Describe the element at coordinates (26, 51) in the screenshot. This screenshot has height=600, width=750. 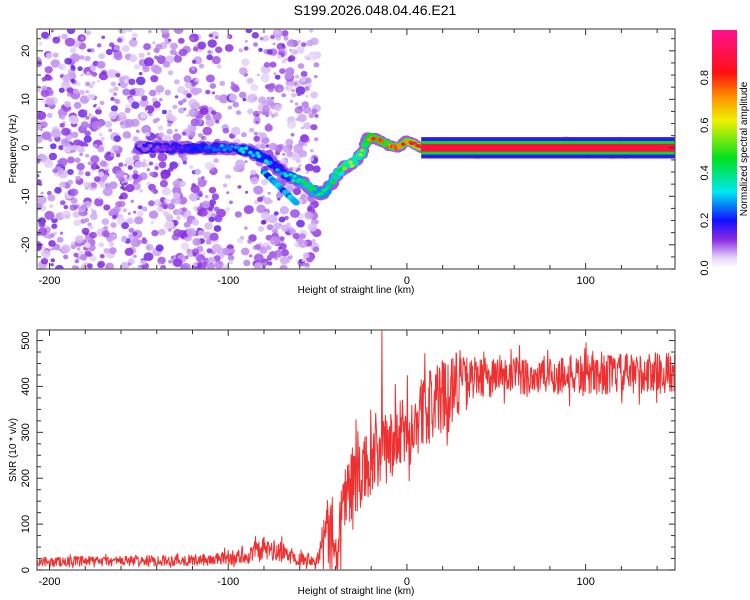
I see `y-tick-label: 20` at that location.